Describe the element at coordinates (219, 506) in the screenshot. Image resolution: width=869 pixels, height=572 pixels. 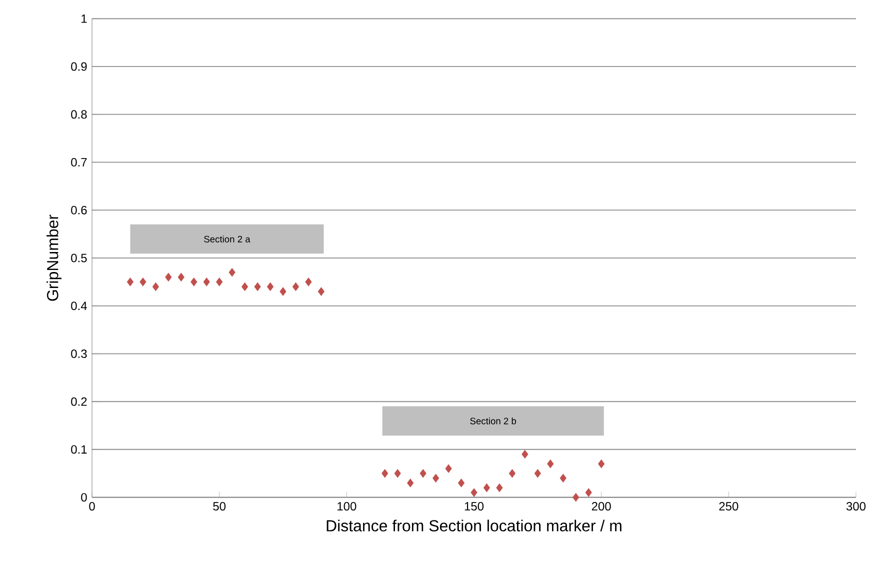
I see `x-tick-label: 50` at that location.